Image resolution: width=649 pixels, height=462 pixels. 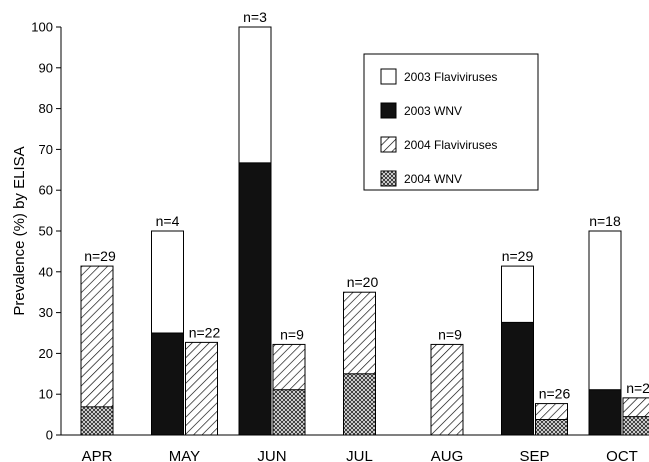 I want to click on y-tick-label: 60, so click(x=46, y=190).